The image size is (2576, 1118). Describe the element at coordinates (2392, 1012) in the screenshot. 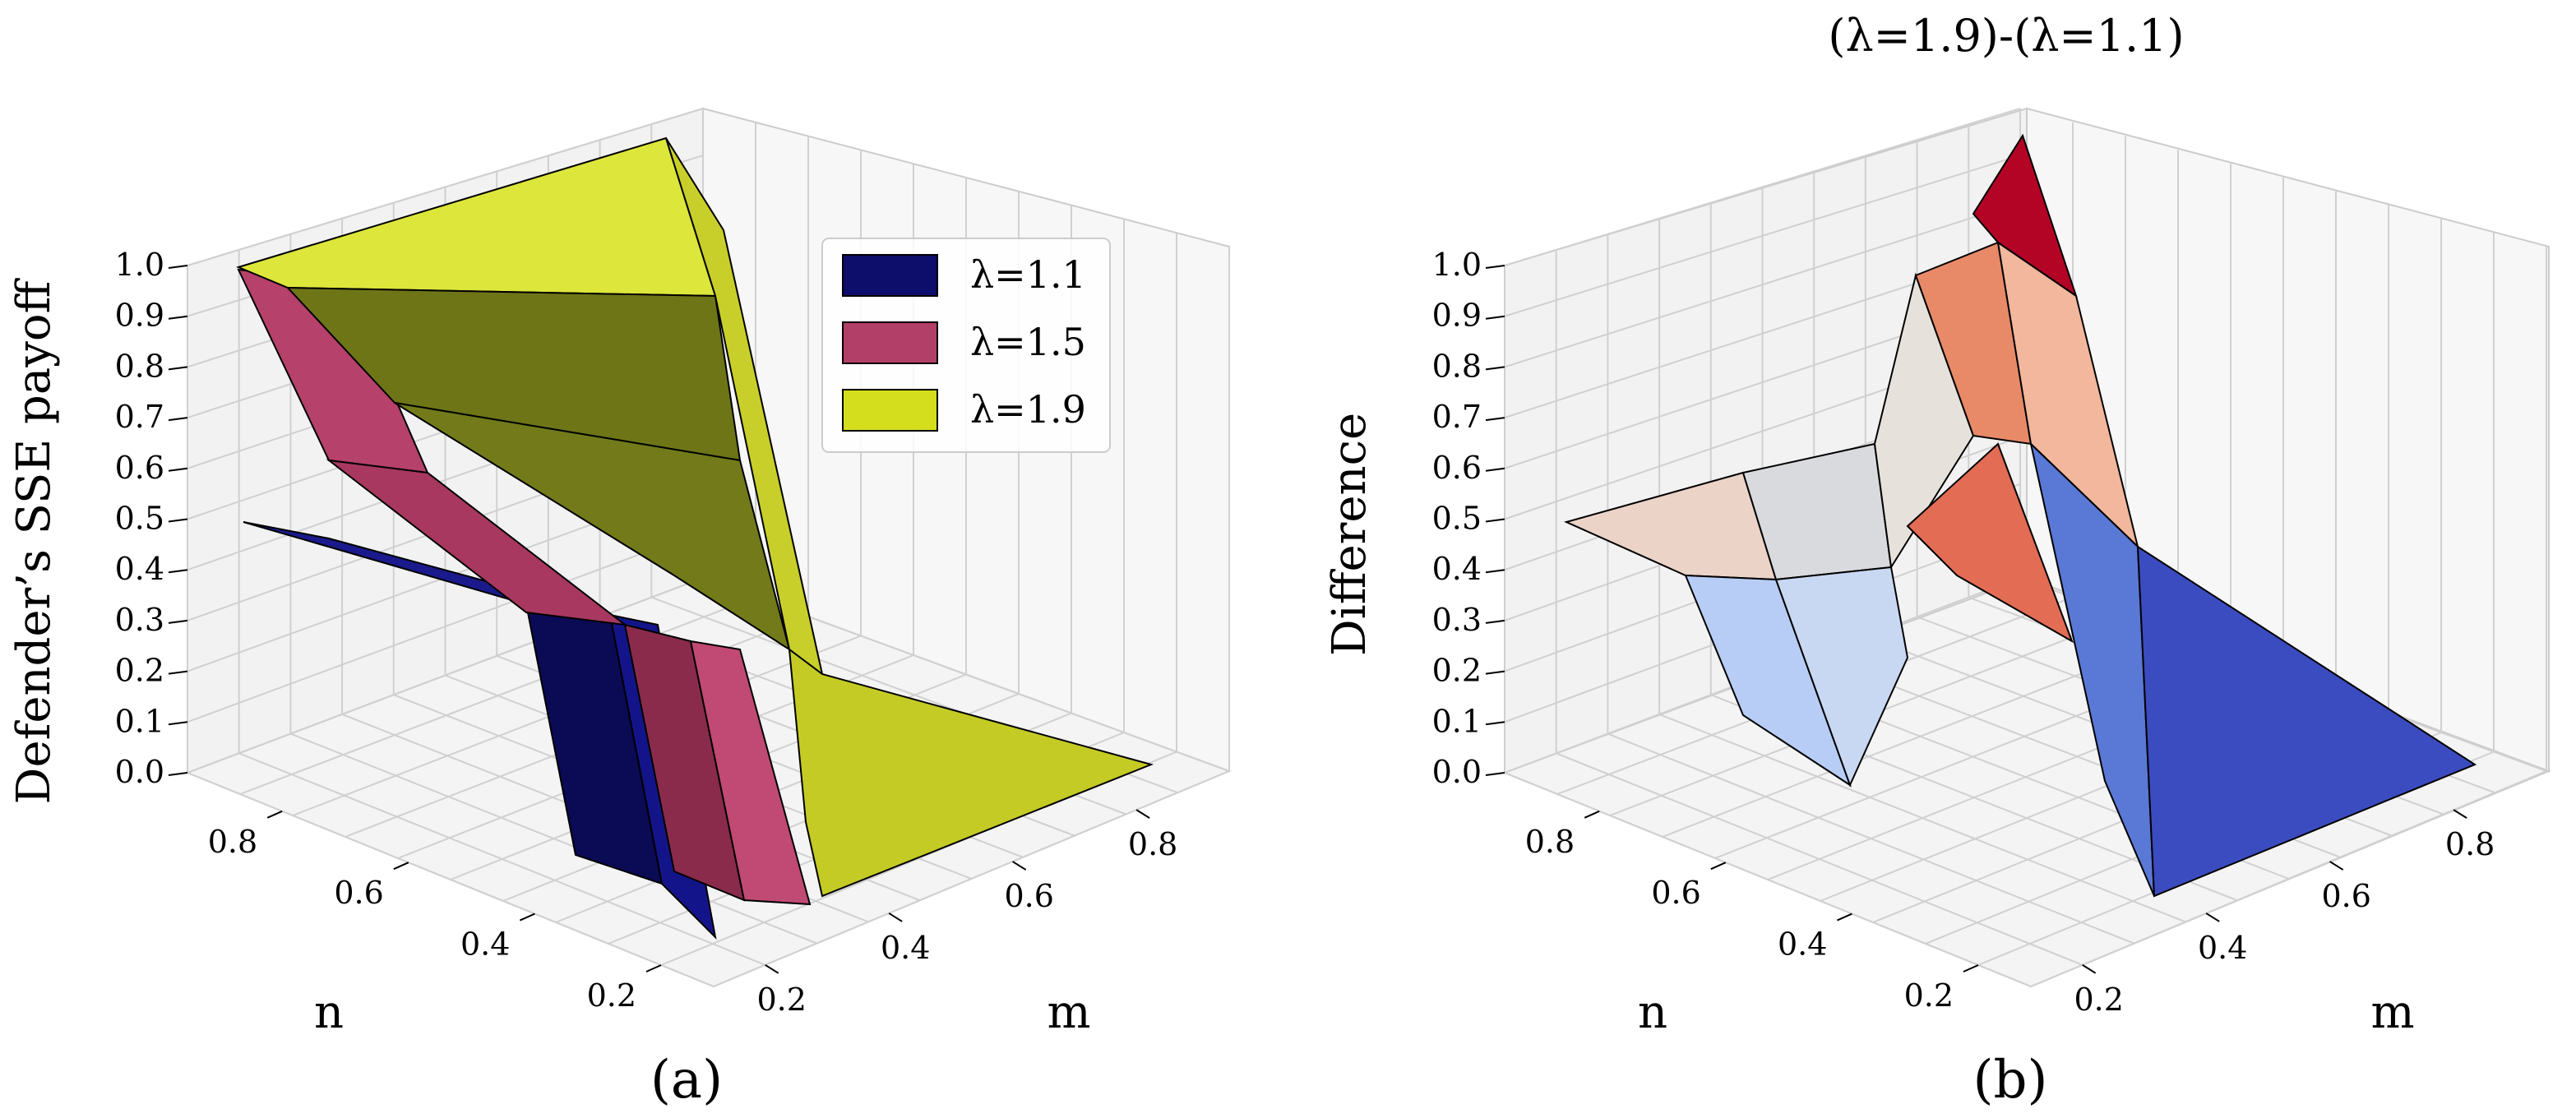

I see `panel-b-xlabel: m` at that location.